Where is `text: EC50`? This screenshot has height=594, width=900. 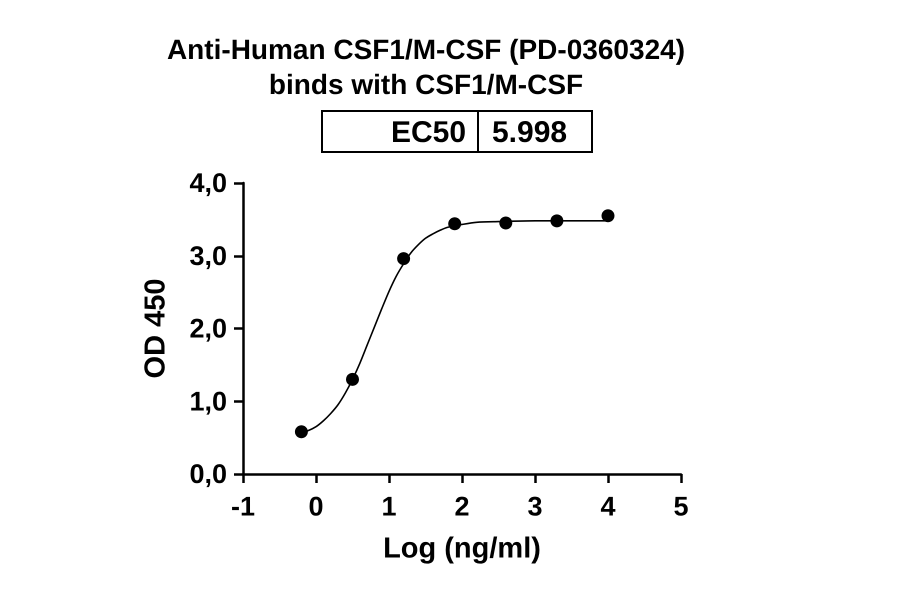 text: EC50 is located at coordinates (428, 132).